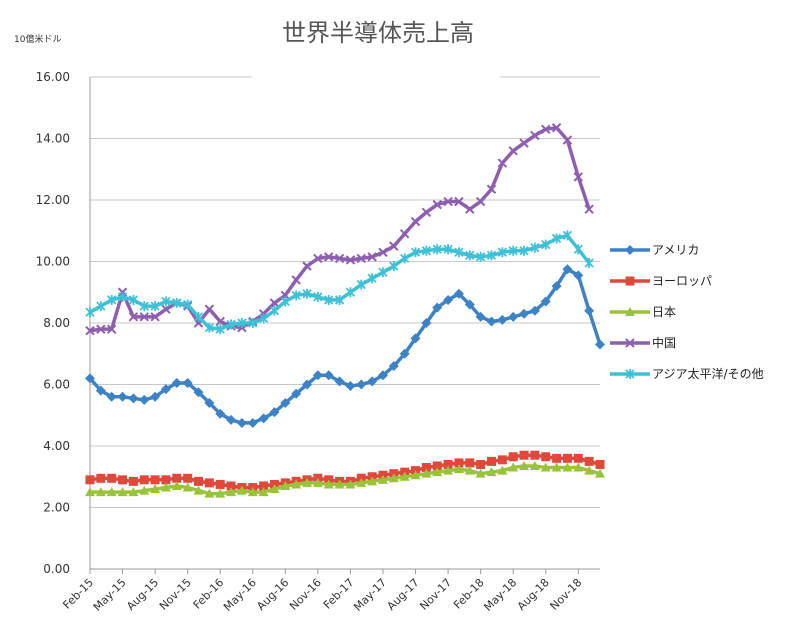  I want to click on y-tick-label: 12.00, so click(53, 200).